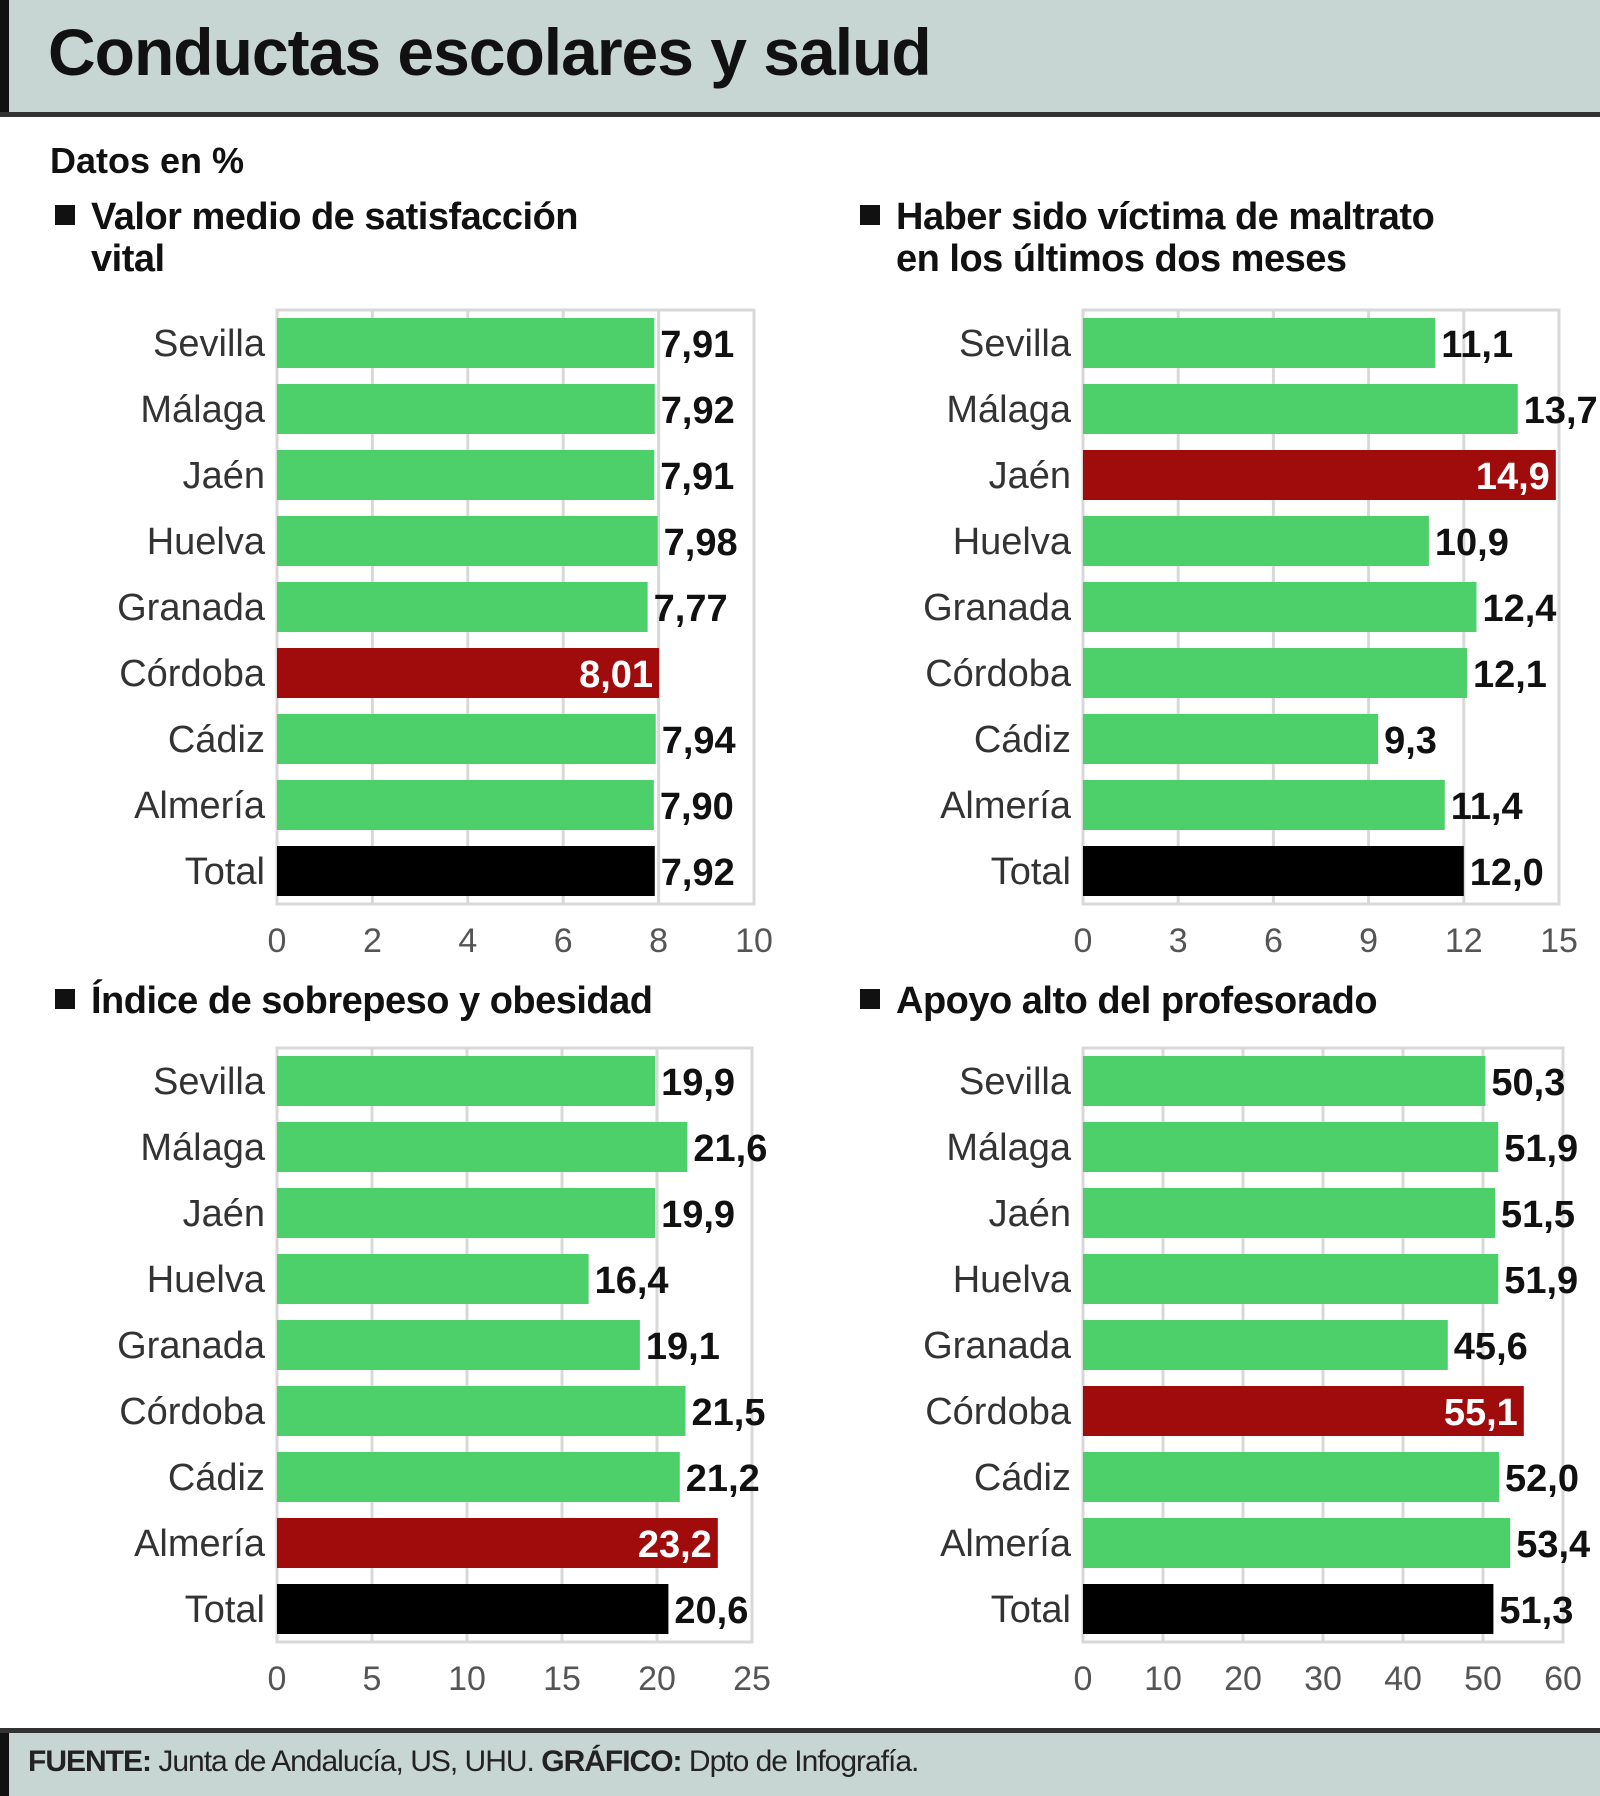  I want to click on data-label: 7,77, so click(691, 609).